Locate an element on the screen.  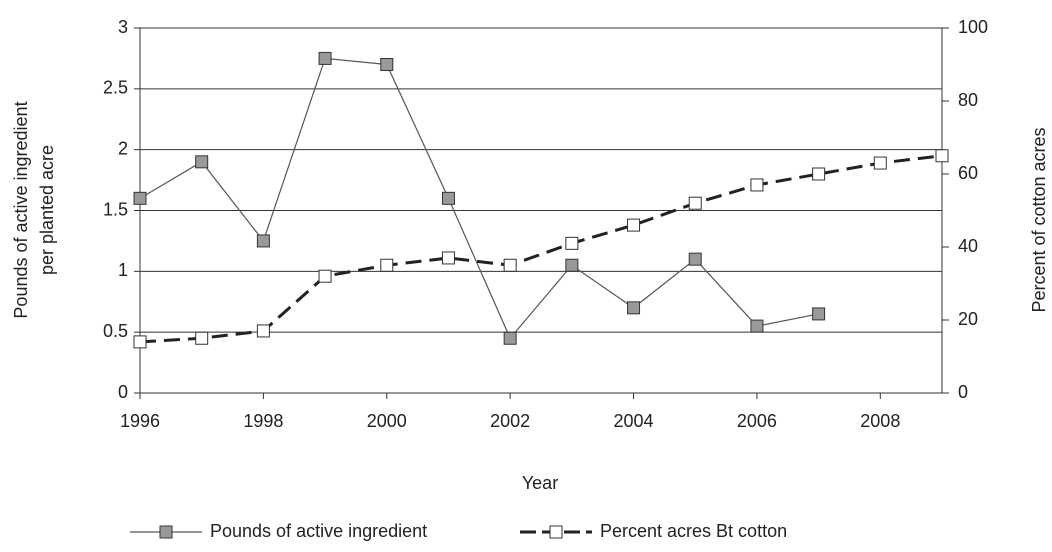
x-tick-label: 2000 is located at coordinates (387, 421).